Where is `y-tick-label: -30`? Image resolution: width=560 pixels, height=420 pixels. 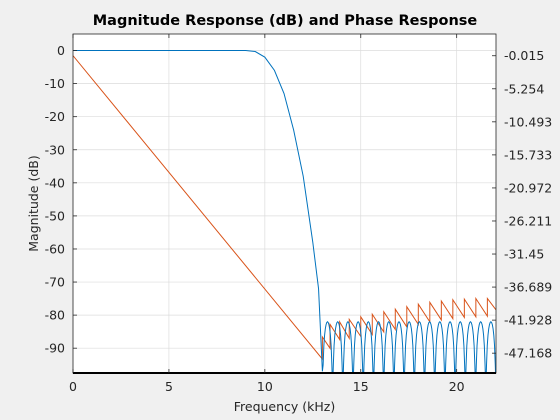
y-tick-label: -30 is located at coordinates (55, 149).